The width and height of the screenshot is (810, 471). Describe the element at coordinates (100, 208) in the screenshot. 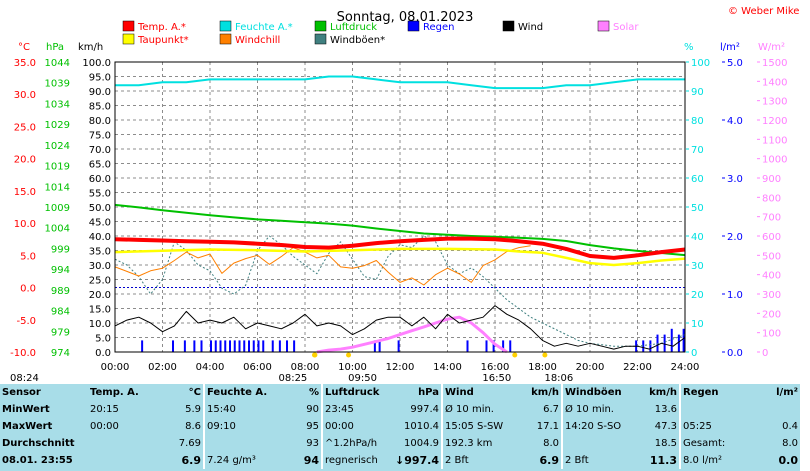

I see `axis-tick-wind: 50.0` at that location.